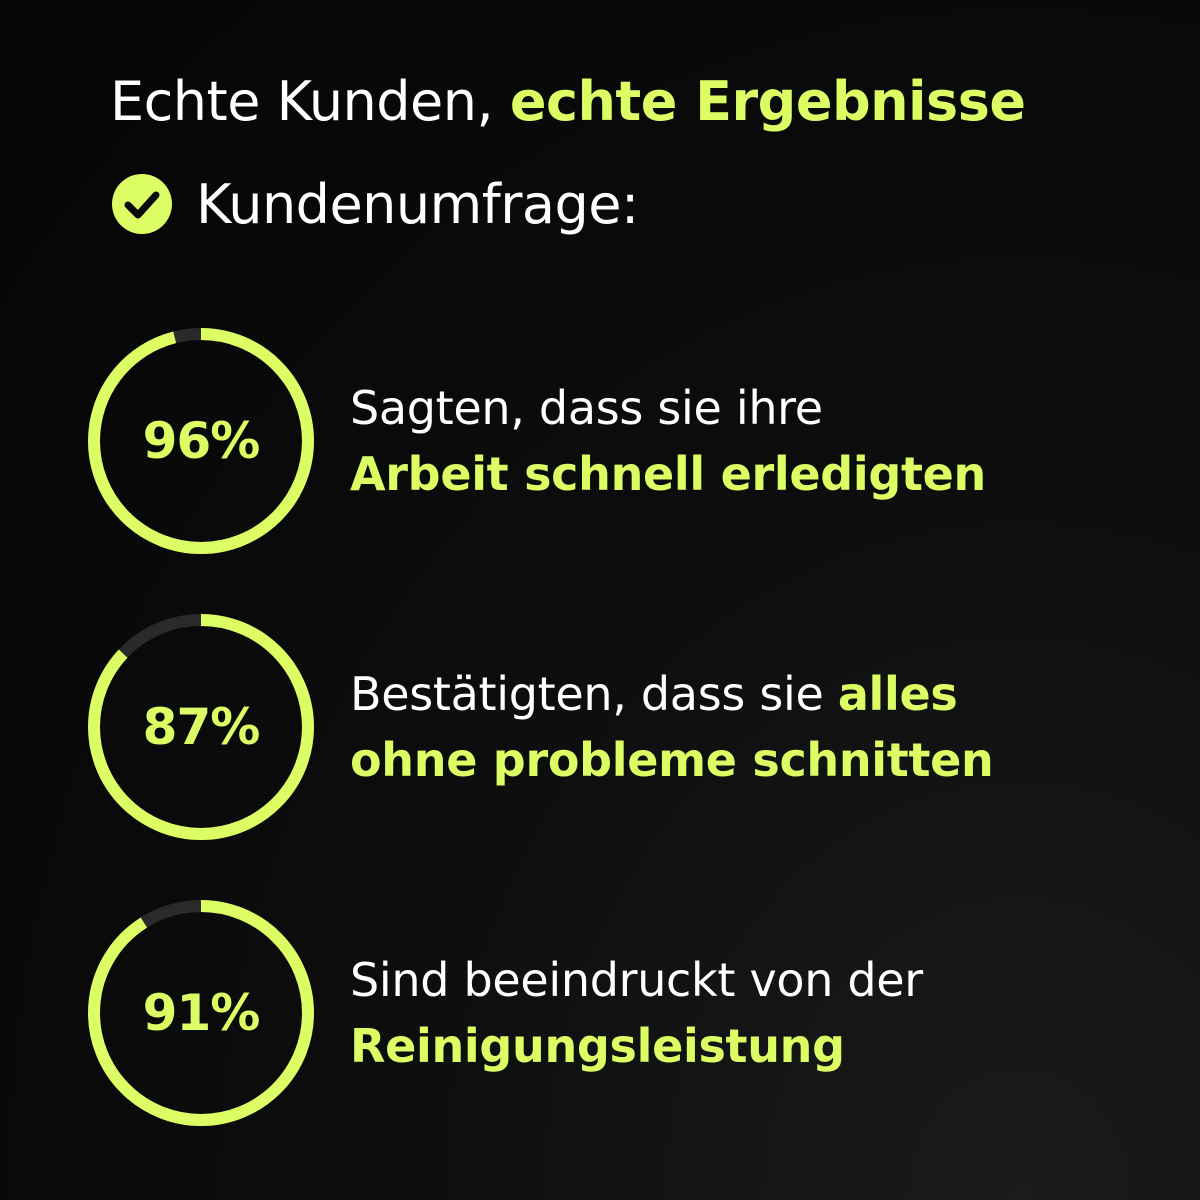  I want to click on headline-accent: echte Ergebnisse, so click(767, 101).